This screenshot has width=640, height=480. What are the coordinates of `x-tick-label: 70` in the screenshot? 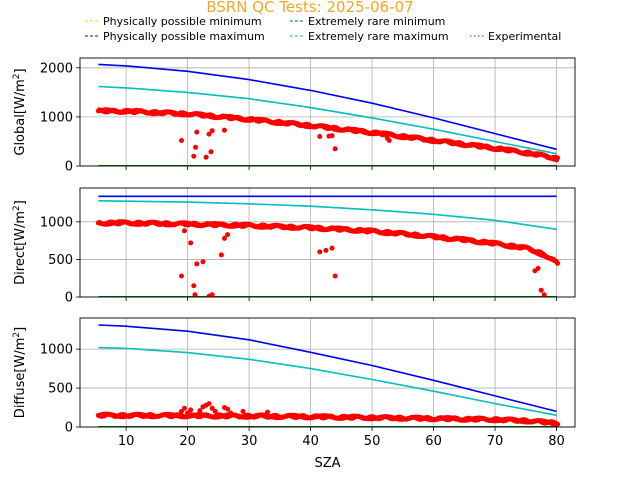 It's located at (495, 441).